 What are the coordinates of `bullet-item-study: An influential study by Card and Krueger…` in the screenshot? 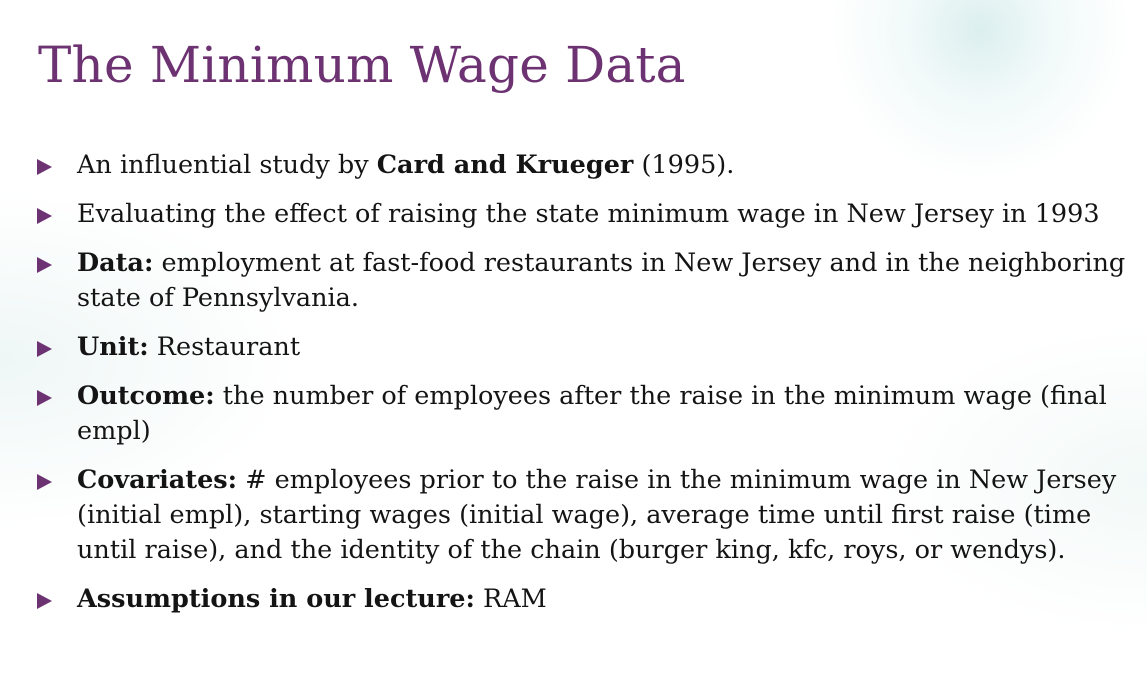 It's located at (582, 165).